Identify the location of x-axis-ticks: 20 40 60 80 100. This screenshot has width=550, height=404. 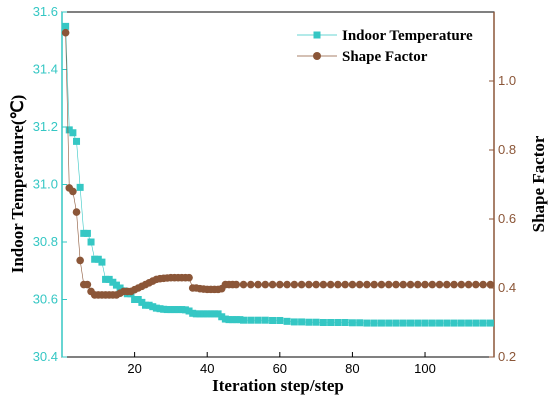
(281, 364).